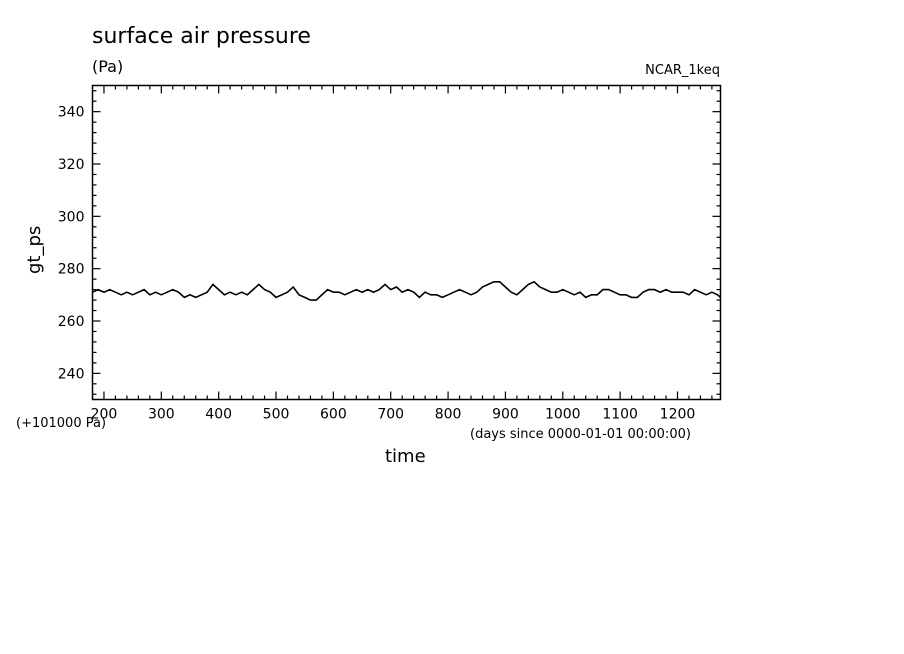 This screenshot has height=654, width=904. I want to click on series-line, so click(407, 290).